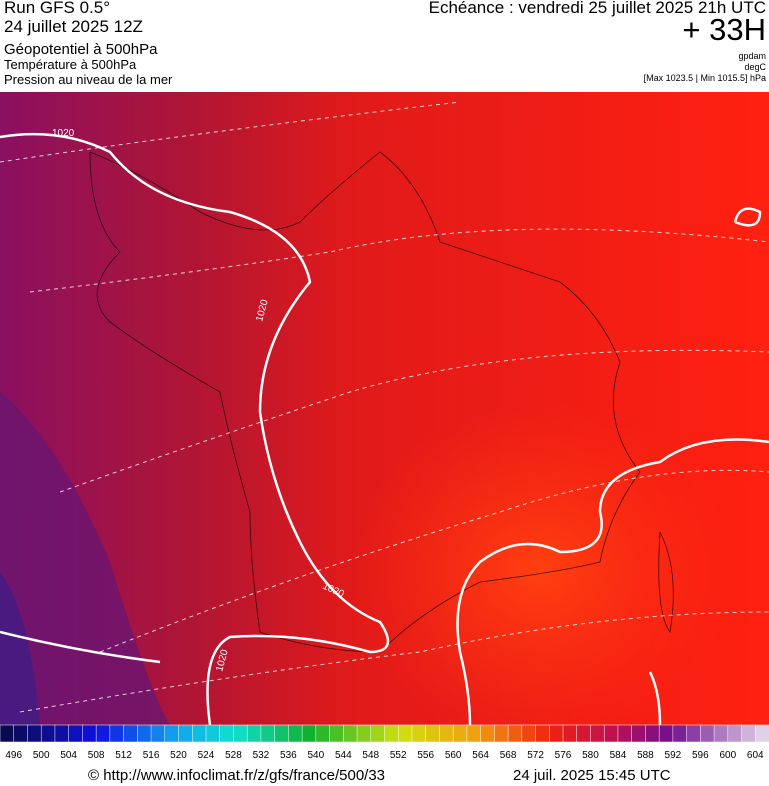 The height and width of the screenshot is (786, 769). I want to click on run-date: 24 juillet 2025 12Z, so click(73, 26).